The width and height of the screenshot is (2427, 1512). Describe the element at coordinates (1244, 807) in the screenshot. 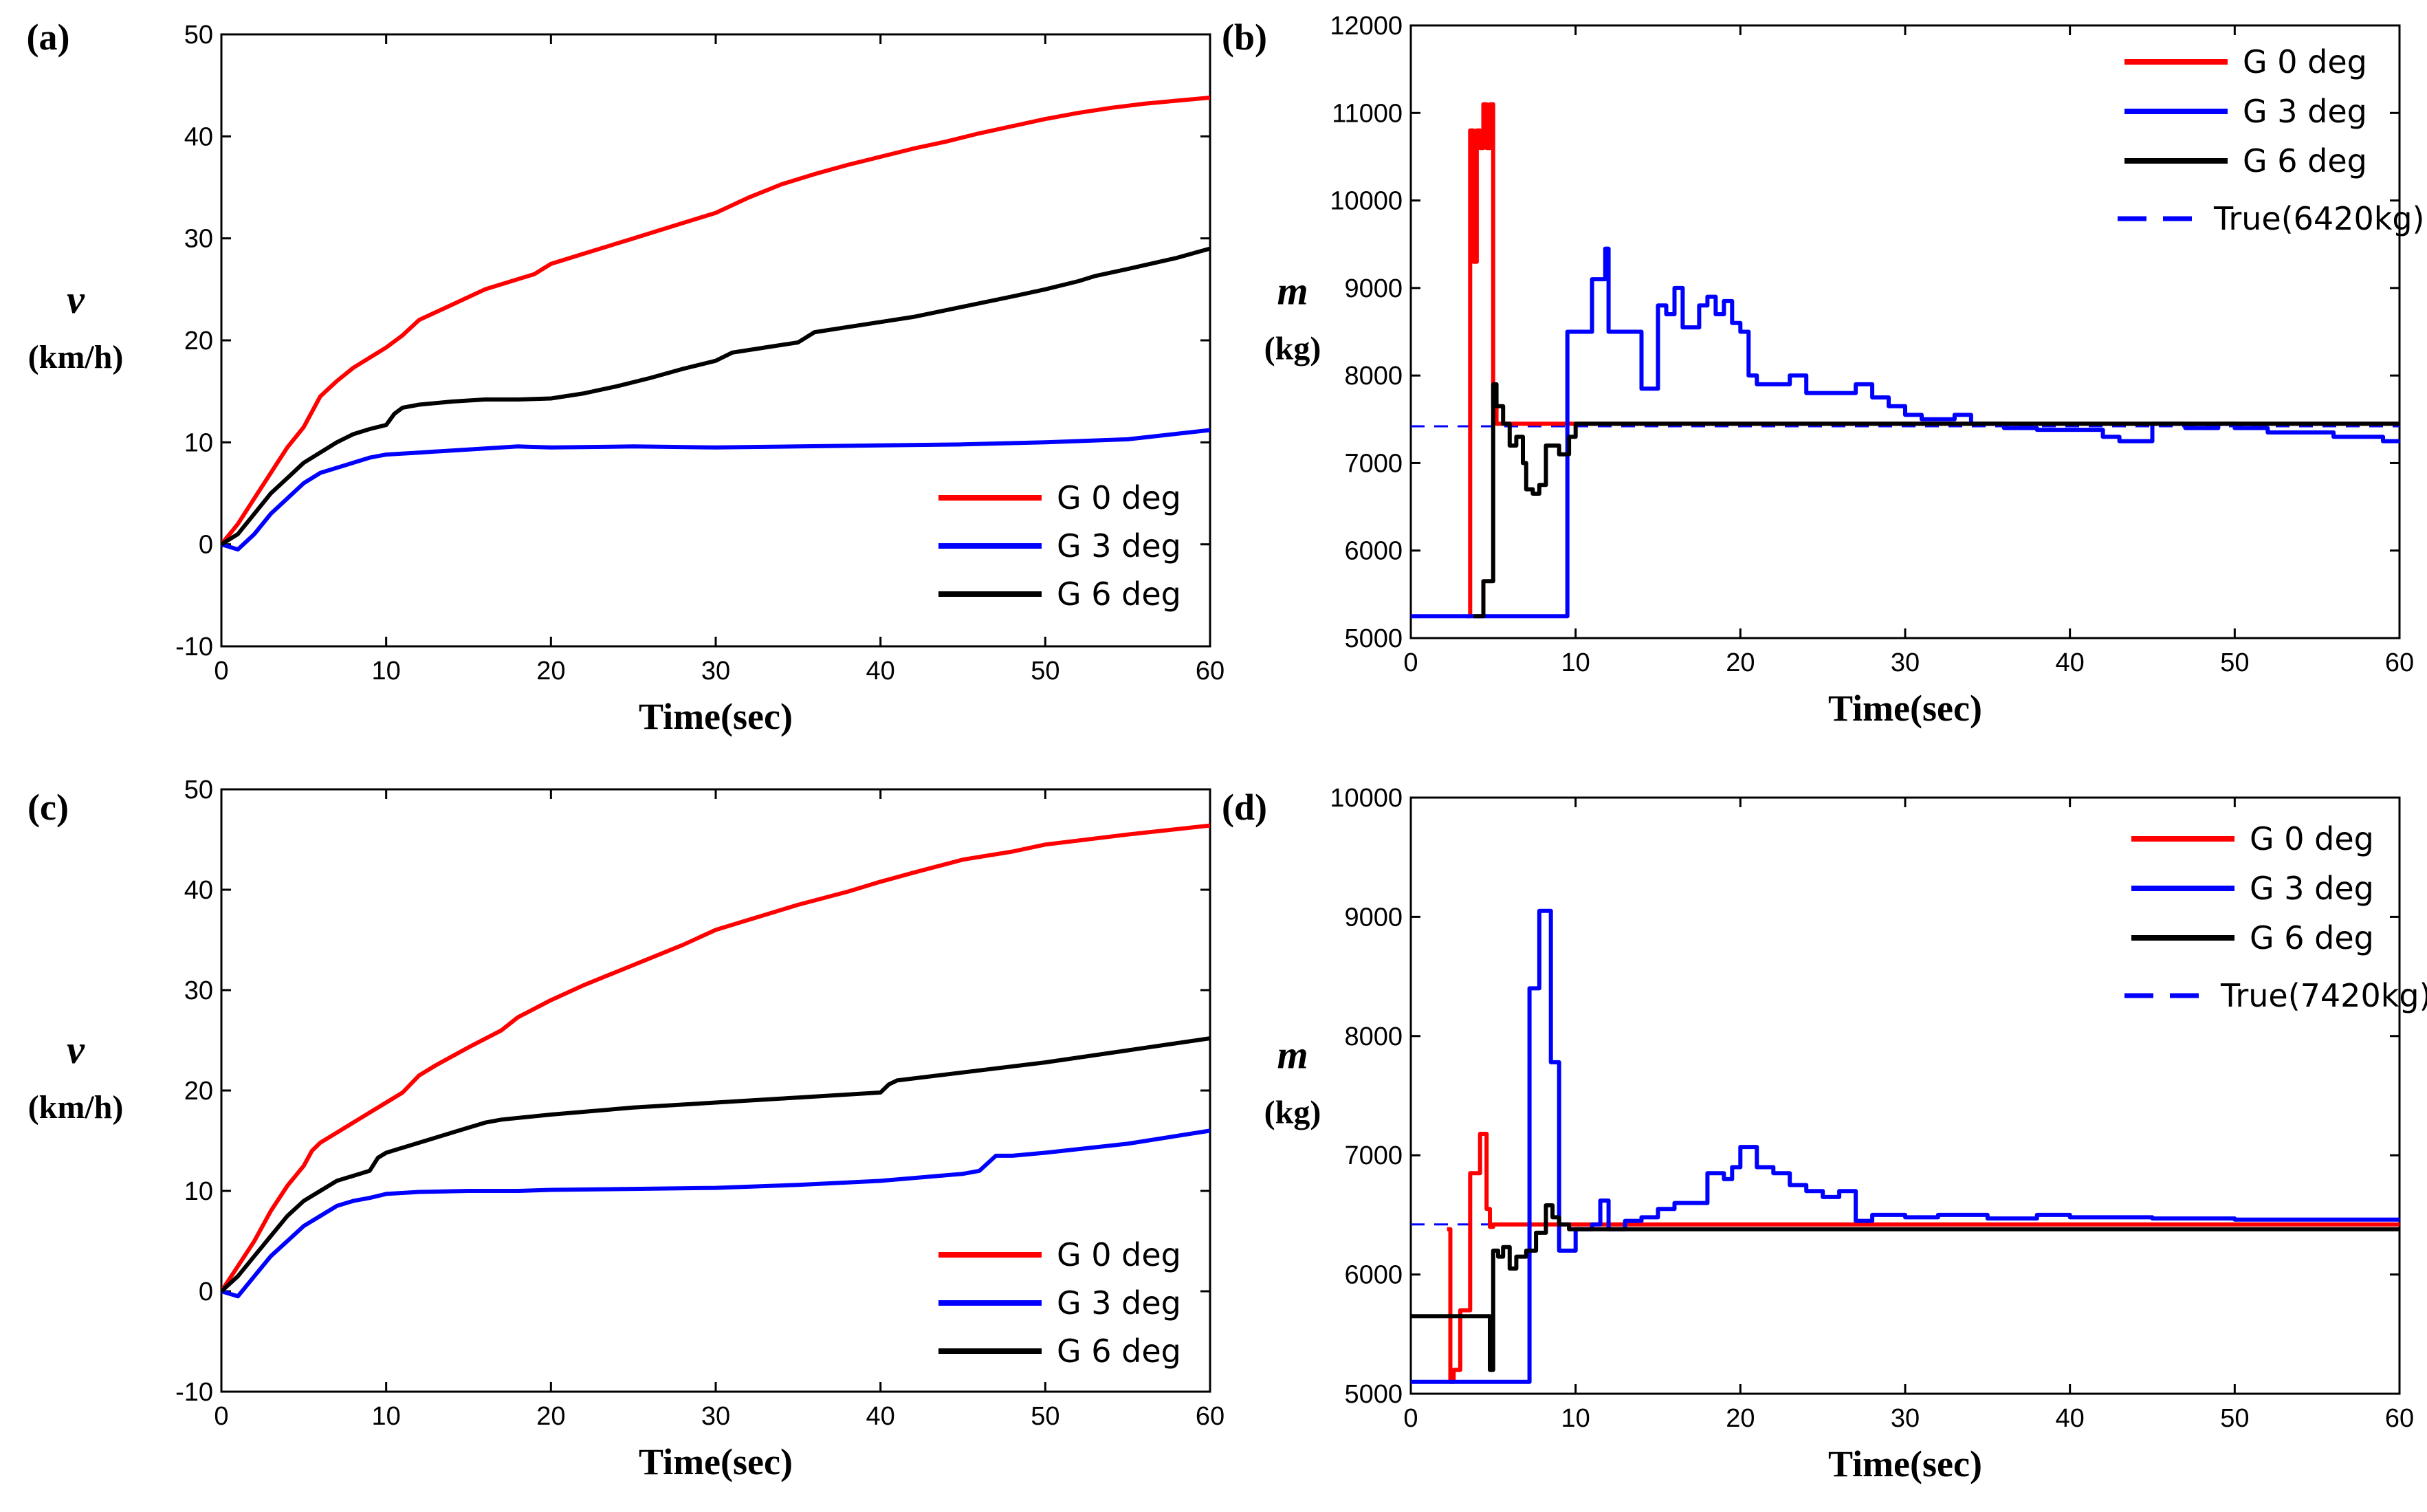

I see `panel-label: (d)` at that location.